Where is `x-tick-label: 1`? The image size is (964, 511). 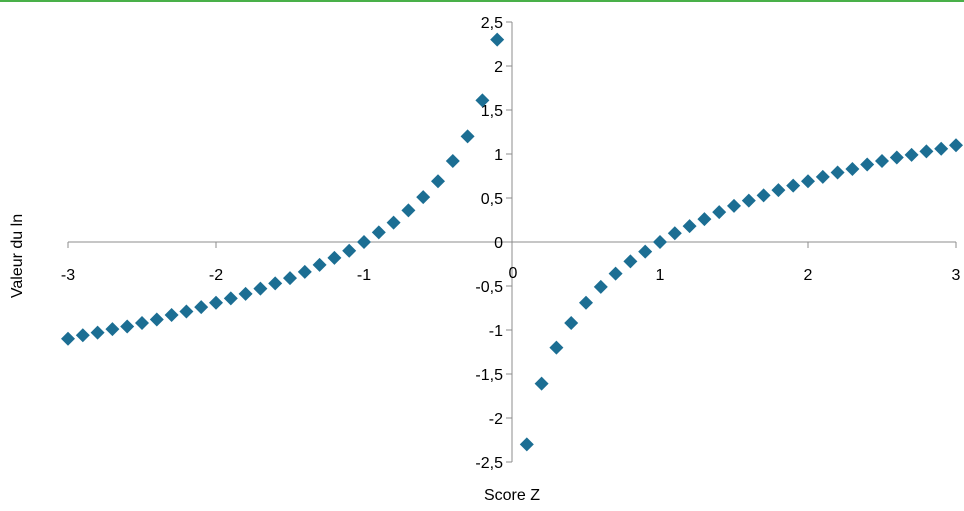 x-tick-label: 1 is located at coordinates (660, 275).